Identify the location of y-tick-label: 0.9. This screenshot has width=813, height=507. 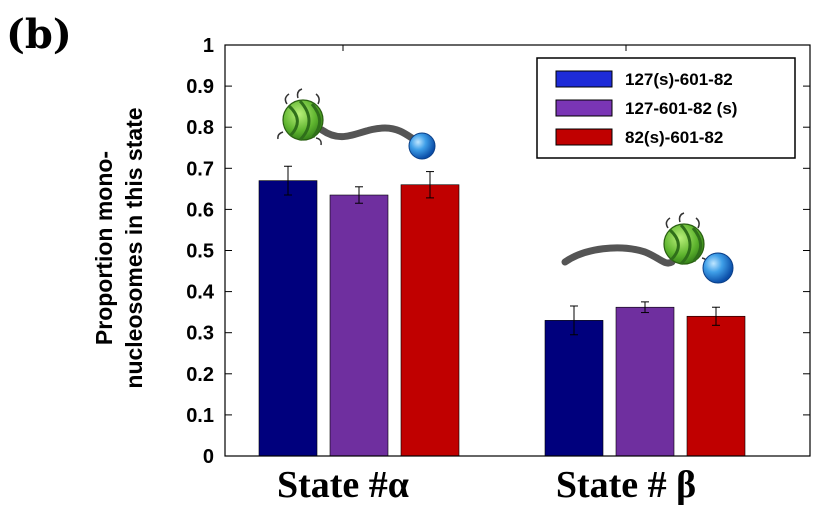
(200, 87).